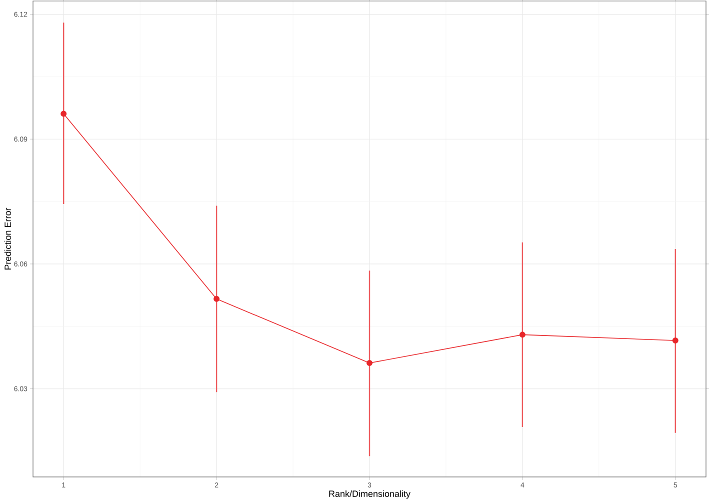  I want to click on x-axis-title: Rank/Dimensionality, so click(369, 494).